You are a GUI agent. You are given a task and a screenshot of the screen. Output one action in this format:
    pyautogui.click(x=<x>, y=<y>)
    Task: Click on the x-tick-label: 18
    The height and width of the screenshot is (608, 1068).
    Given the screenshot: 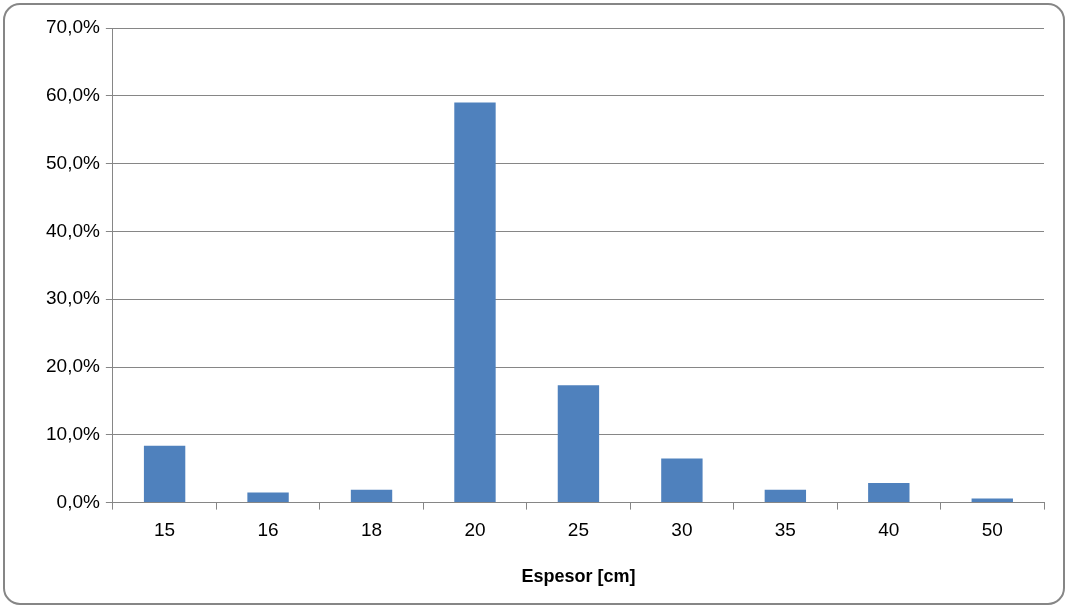 What is the action you would take?
    pyautogui.click(x=371, y=530)
    